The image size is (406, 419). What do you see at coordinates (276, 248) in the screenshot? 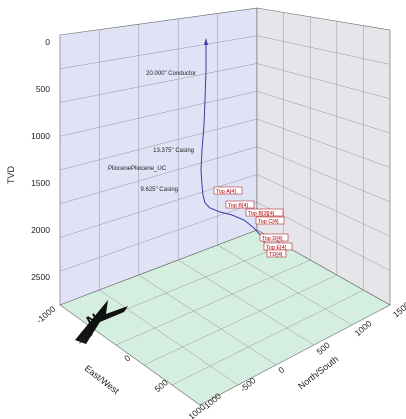
I see `marker-label: Top E[4]` at bounding box center [276, 248].